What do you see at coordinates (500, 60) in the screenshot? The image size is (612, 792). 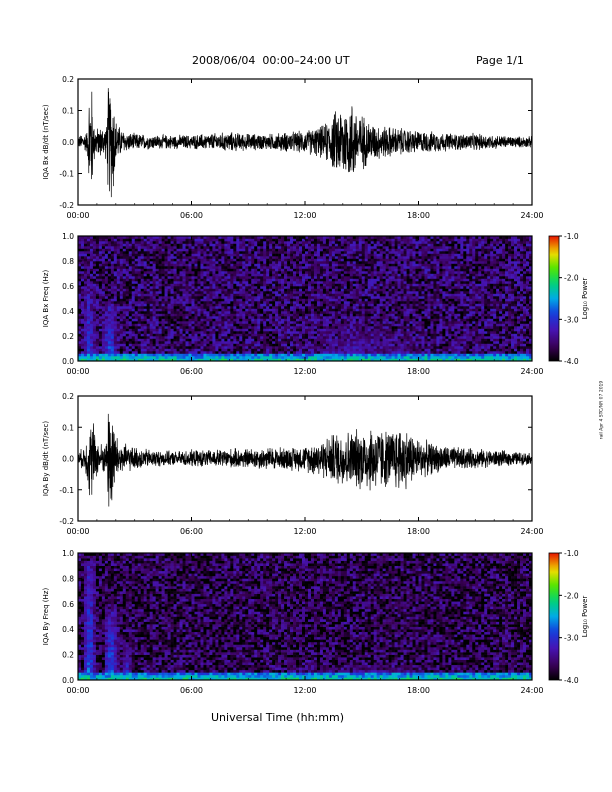 I see `page-indicator: Page 1/1` at bounding box center [500, 60].